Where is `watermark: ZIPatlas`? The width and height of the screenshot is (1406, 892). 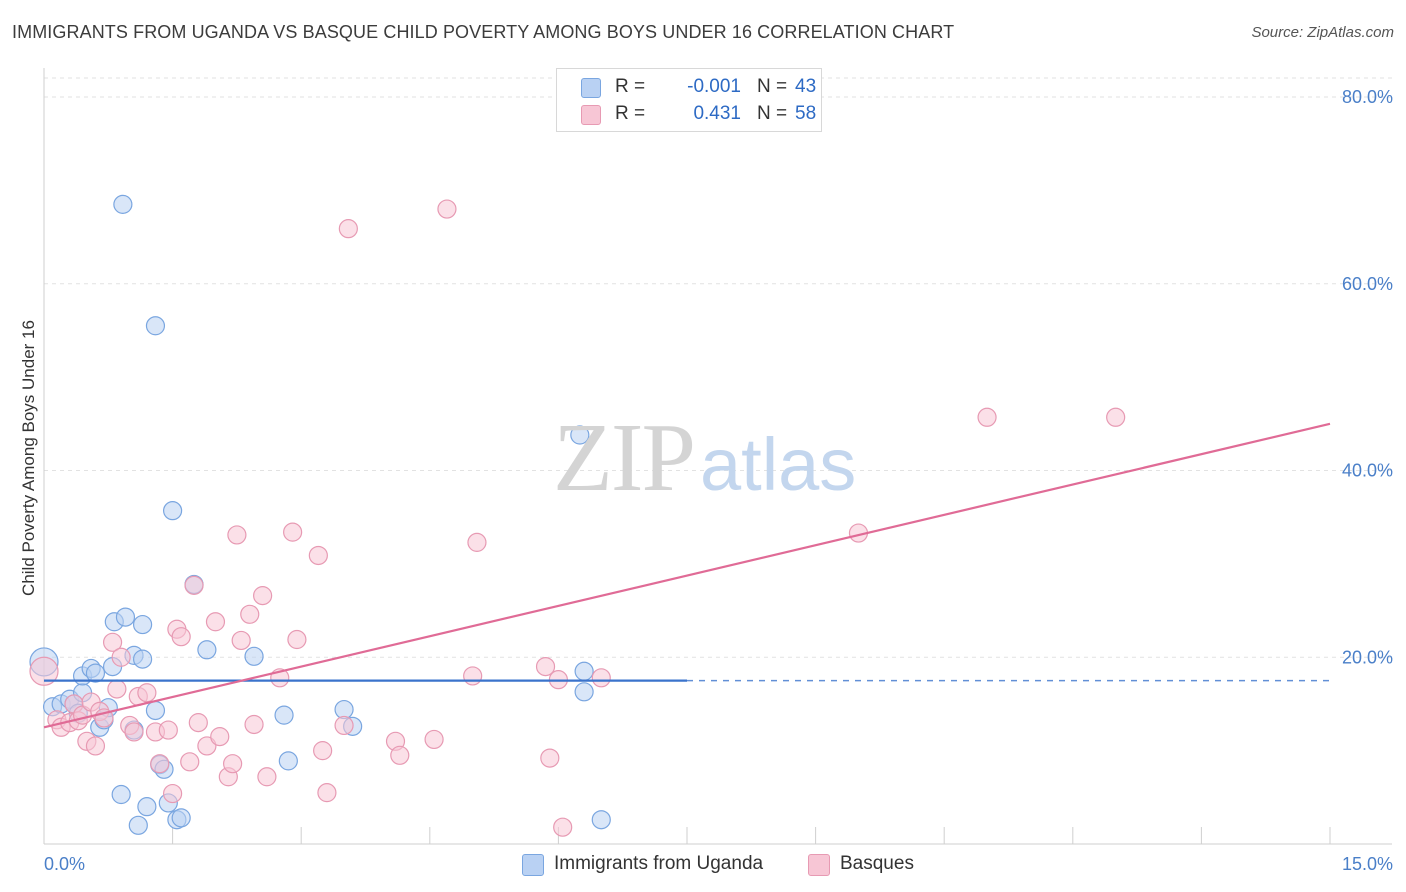
watermark: ZIPatlas is located at coordinates (704, 458).